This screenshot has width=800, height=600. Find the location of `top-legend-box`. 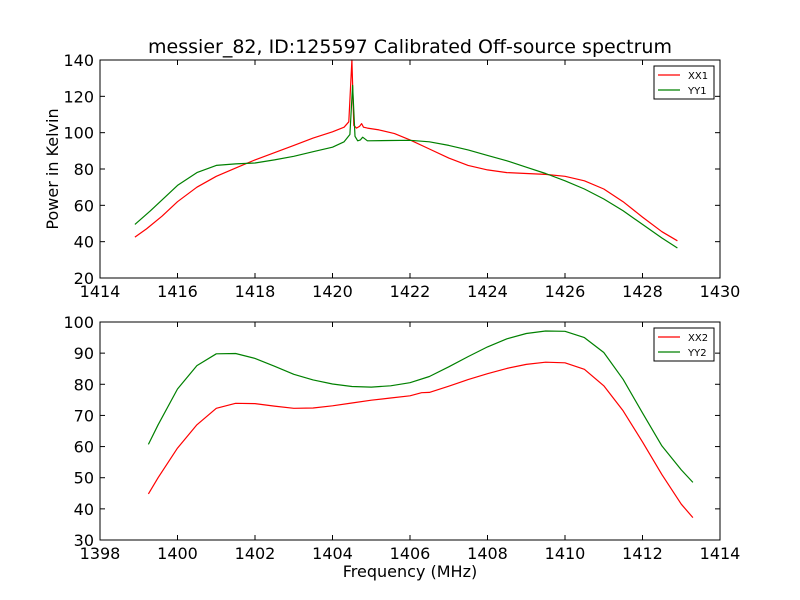

top-legend-box is located at coordinates (684, 82).